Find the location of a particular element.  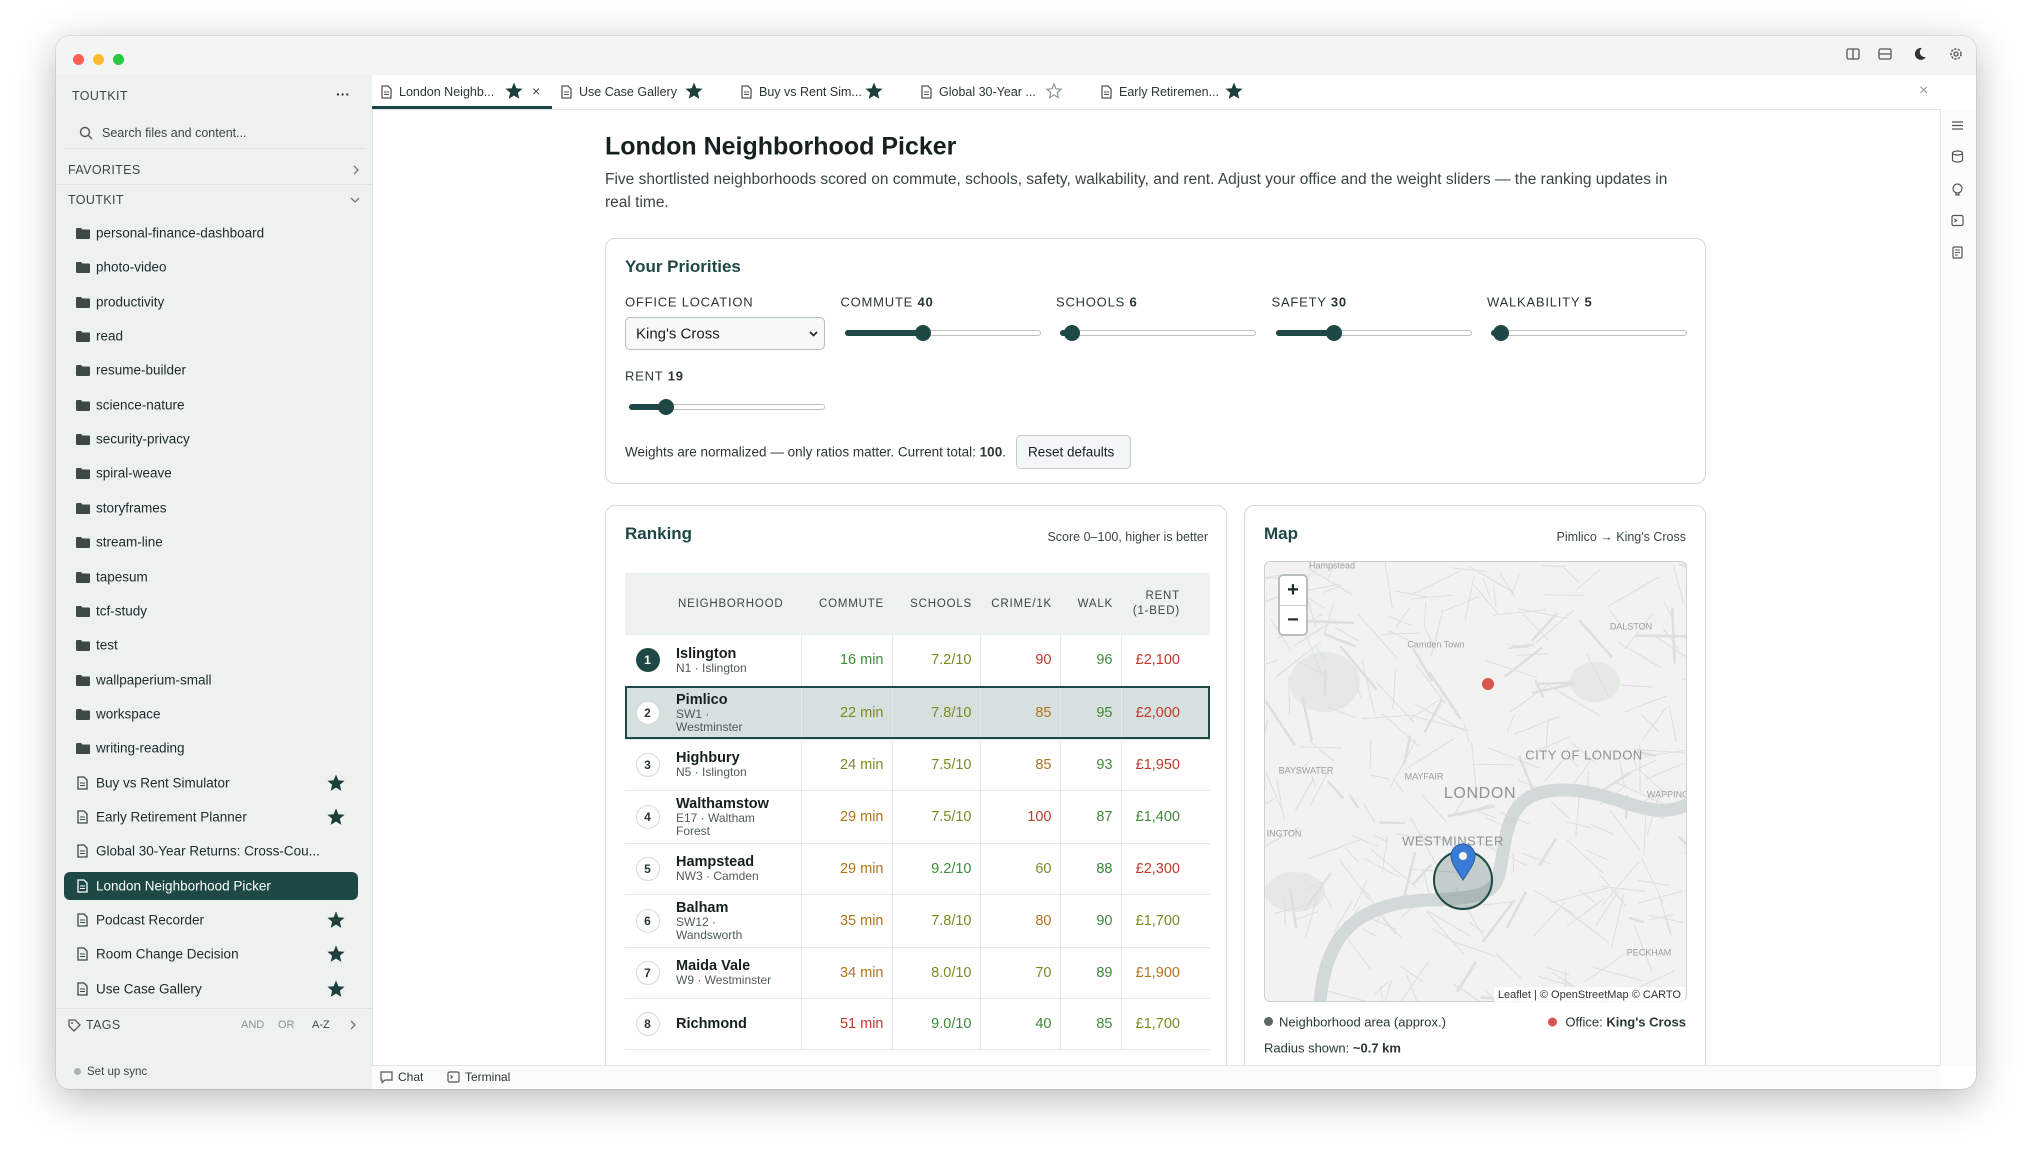

tab-label: Use Case Gallery is located at coordinates (628, 92).